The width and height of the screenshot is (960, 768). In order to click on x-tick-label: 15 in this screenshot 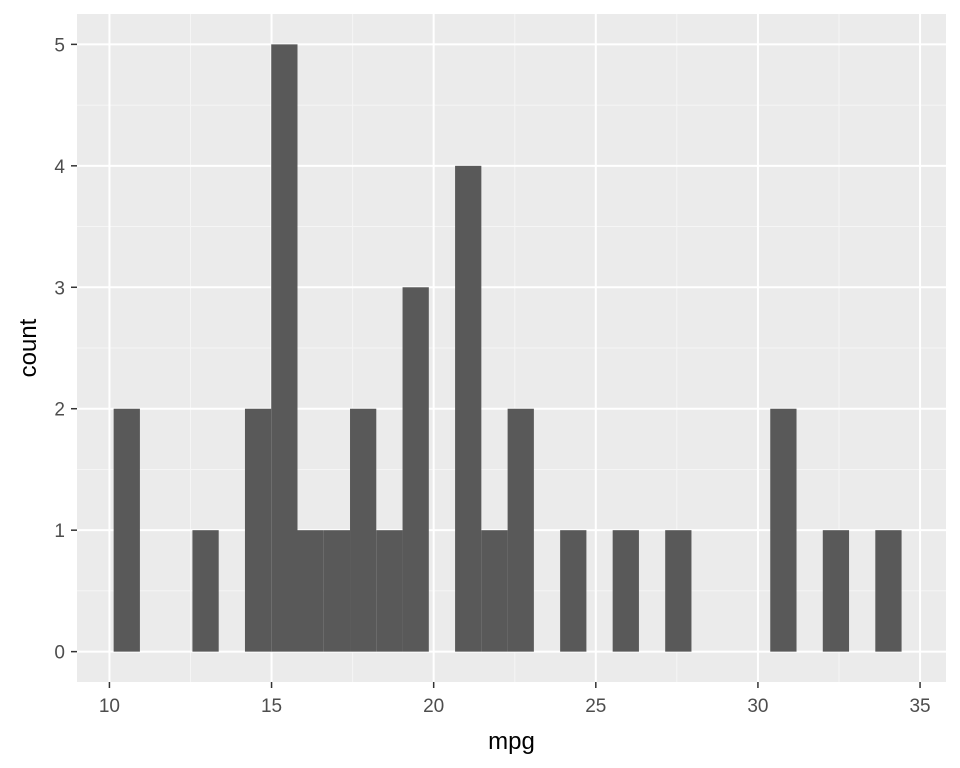, I will do `click(271, 706)`.